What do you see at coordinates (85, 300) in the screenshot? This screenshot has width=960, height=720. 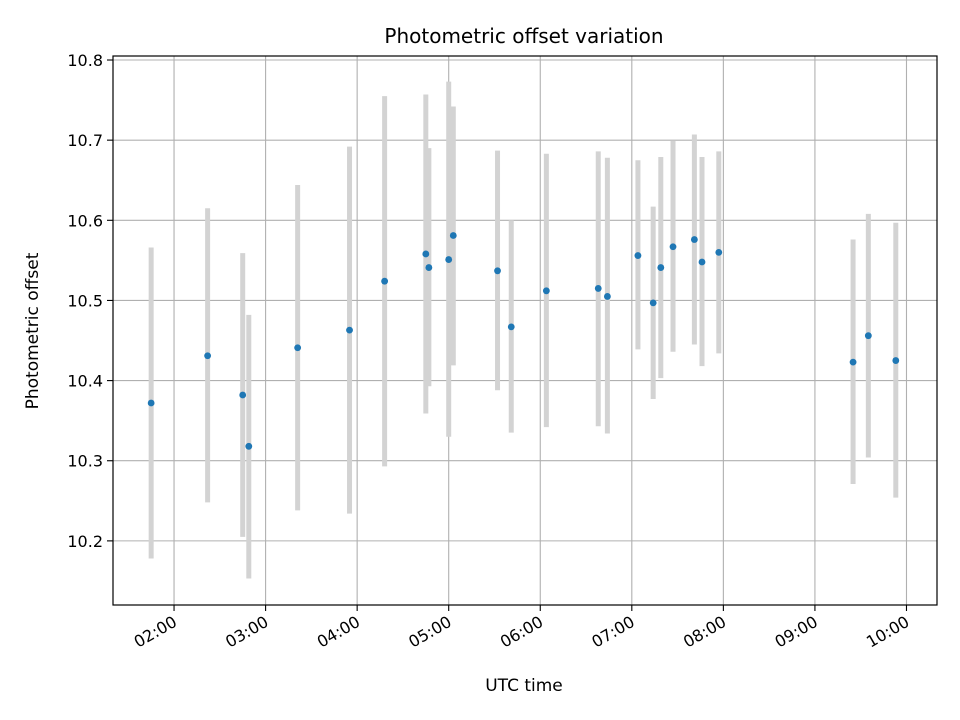 I see `y-tick-label: 10.5` at bounding box center [85, 300].